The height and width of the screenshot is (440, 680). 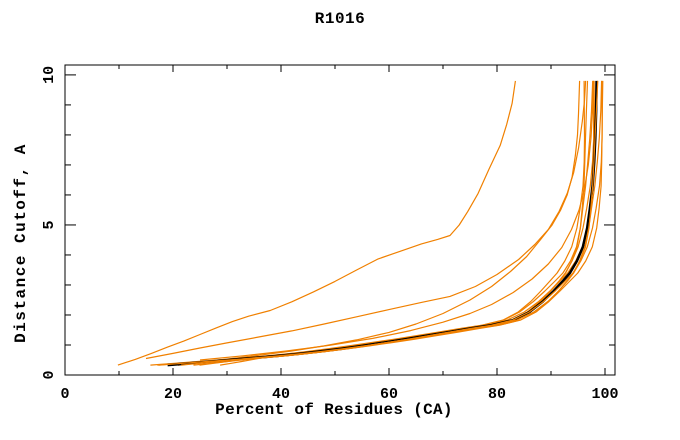 What do you see at coordinates (64, 394) in the screenshot?
I see `x-tick-label: 0` at bounding box center [64, 394].